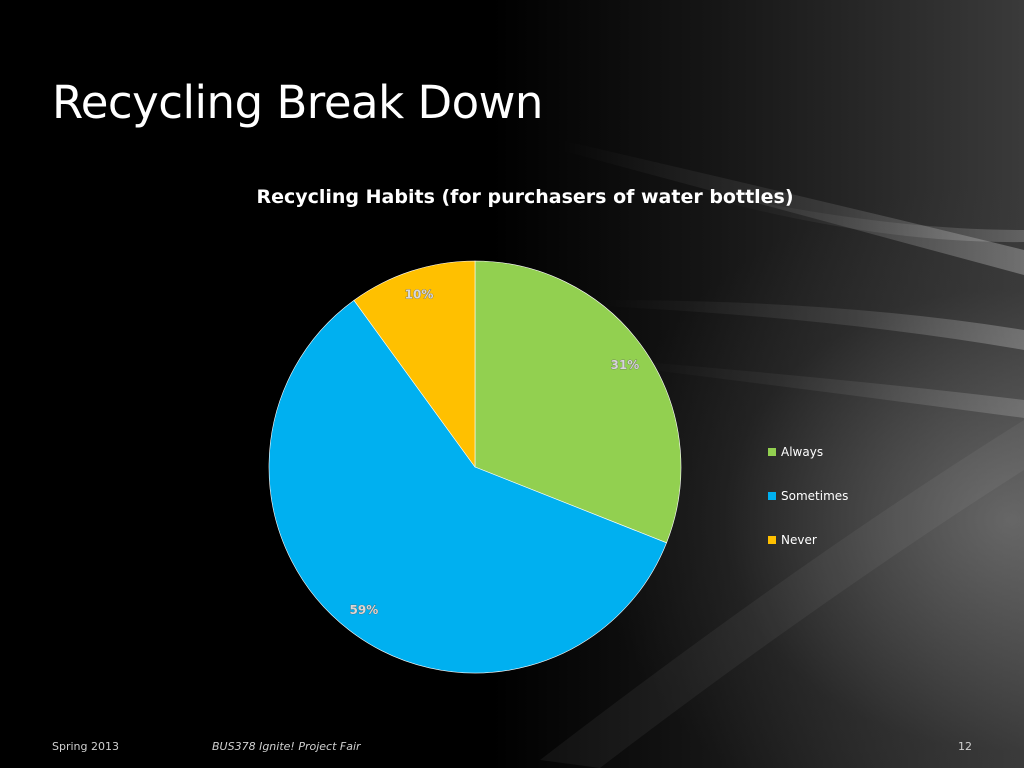 The width and height of the screenshot is (1024, 768). I want to click on legend-label-never: Never, so click(799, 540).